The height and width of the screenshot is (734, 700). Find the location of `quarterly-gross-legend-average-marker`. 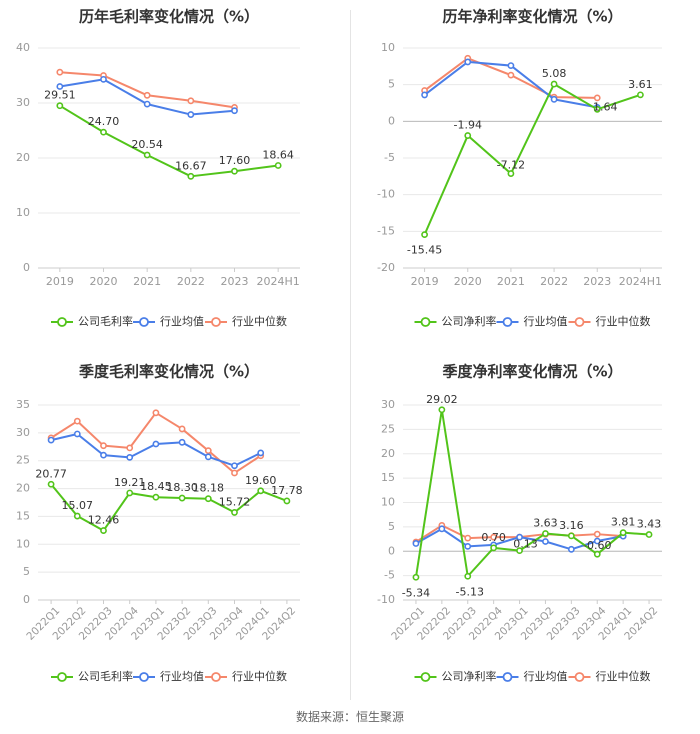

quarterly-gross-legend-average-marker is located at coordinates (144, 677).